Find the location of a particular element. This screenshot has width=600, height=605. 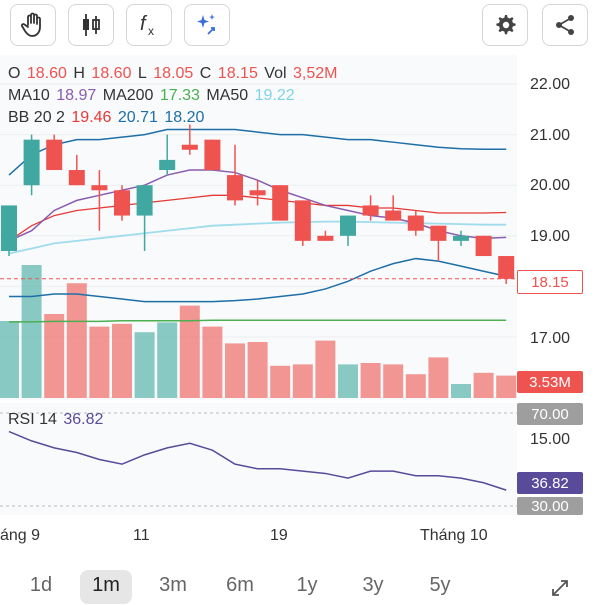

share-icon is located at coordinates (565, 25).